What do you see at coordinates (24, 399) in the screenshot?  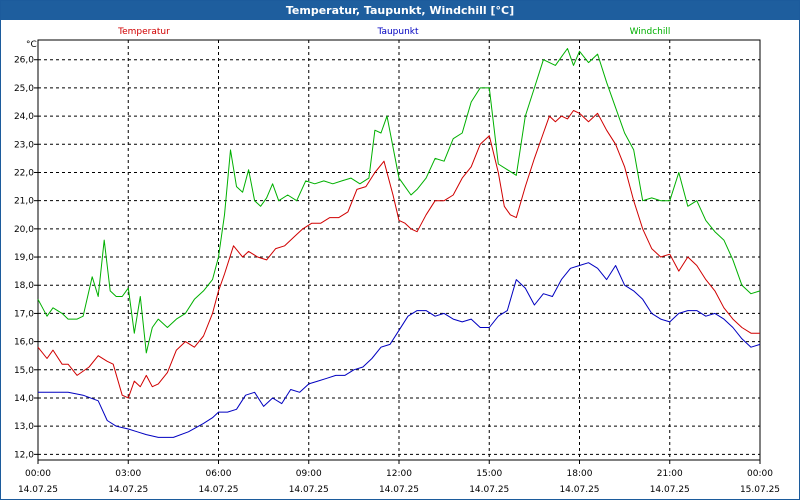 I see `y-tick-label: 14,0` at bounding box center [24, 399].